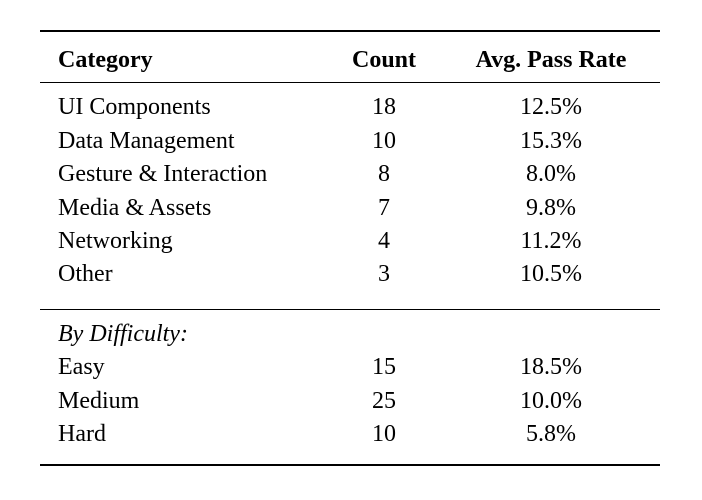  I want to click on table-row: Easy 15 18.5%, so click(350, 367).